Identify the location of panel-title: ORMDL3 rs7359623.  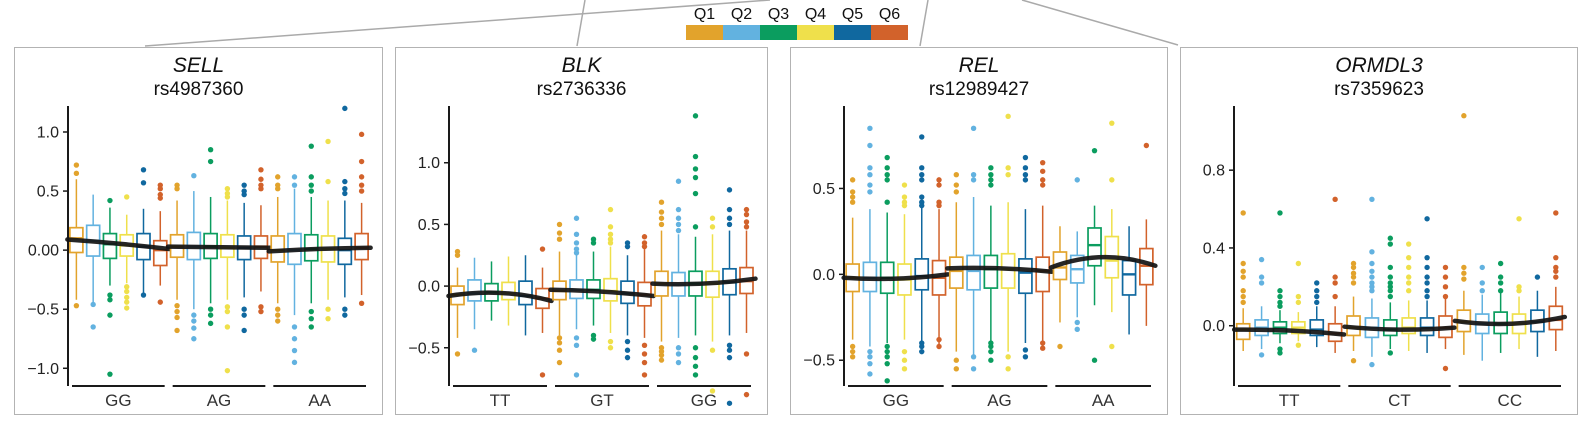
(1379, 78).